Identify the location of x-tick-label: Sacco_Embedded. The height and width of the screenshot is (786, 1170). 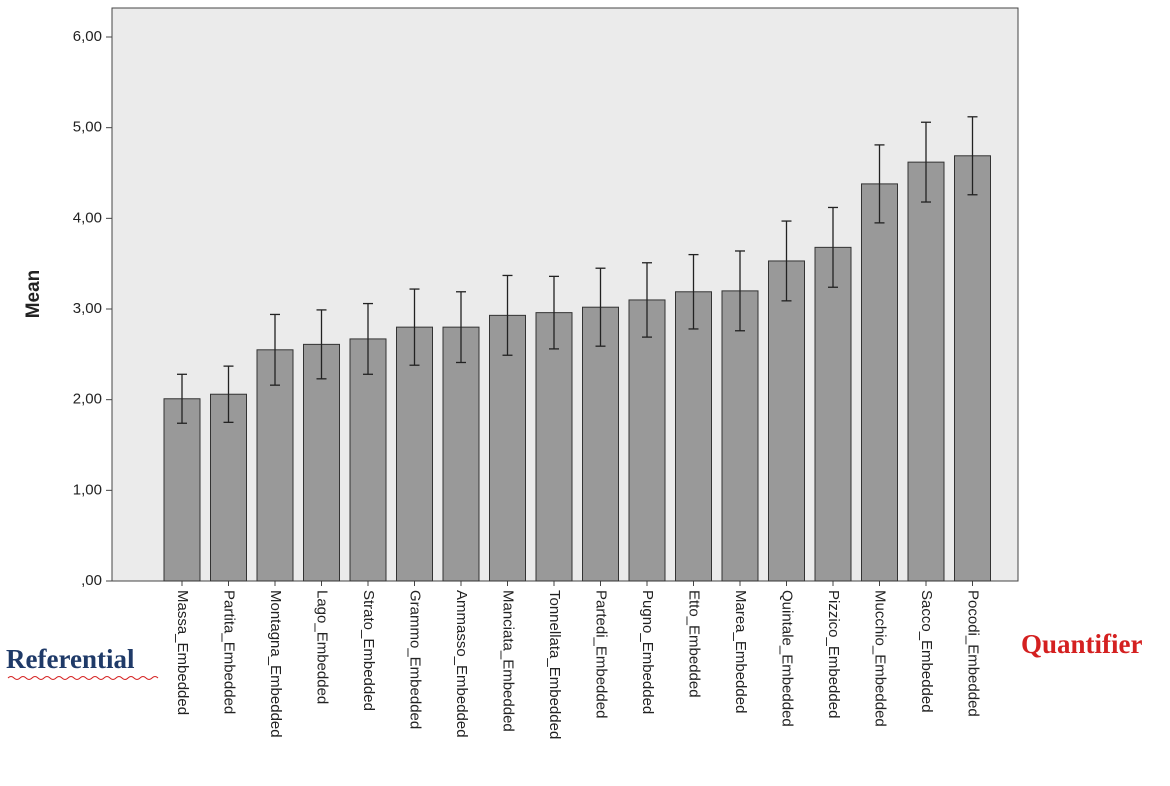
(926, 651).